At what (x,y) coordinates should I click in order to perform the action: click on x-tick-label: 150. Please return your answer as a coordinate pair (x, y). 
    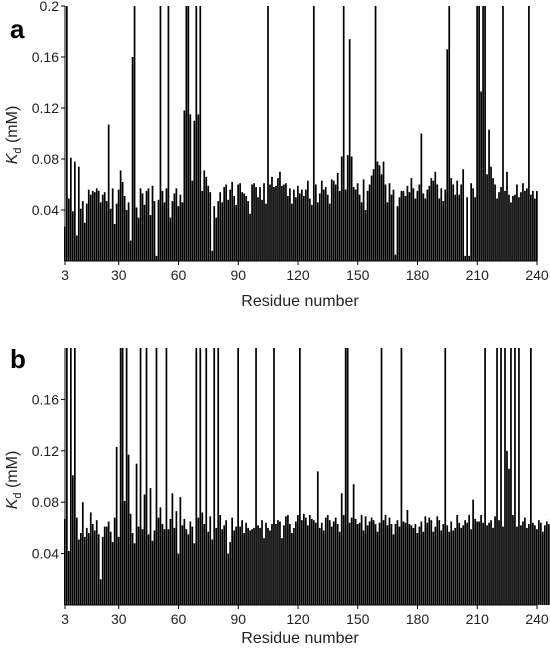
    Looking at the image, I should click on (358, 619).